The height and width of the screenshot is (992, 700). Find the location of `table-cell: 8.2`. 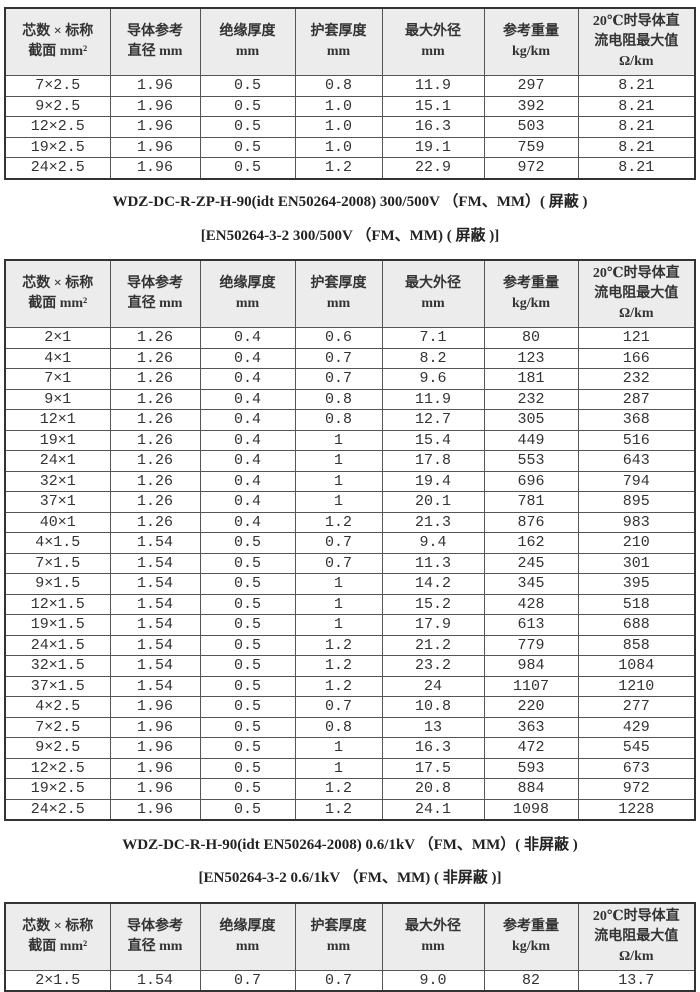

table-cell: 8.2 is located at coordinates (433, 358).